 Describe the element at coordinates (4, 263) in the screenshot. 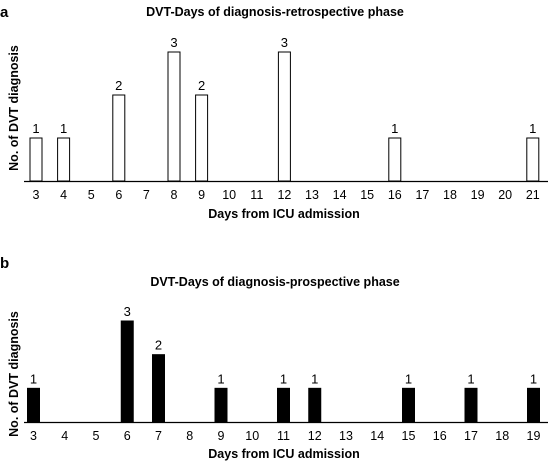

I see `panel-letter-b: b` at that location.